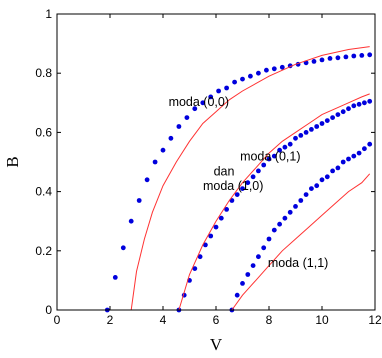  Describe the element at coordinates (110, 320) in the screenshot. I see `x-tick-label: 2` at that location.